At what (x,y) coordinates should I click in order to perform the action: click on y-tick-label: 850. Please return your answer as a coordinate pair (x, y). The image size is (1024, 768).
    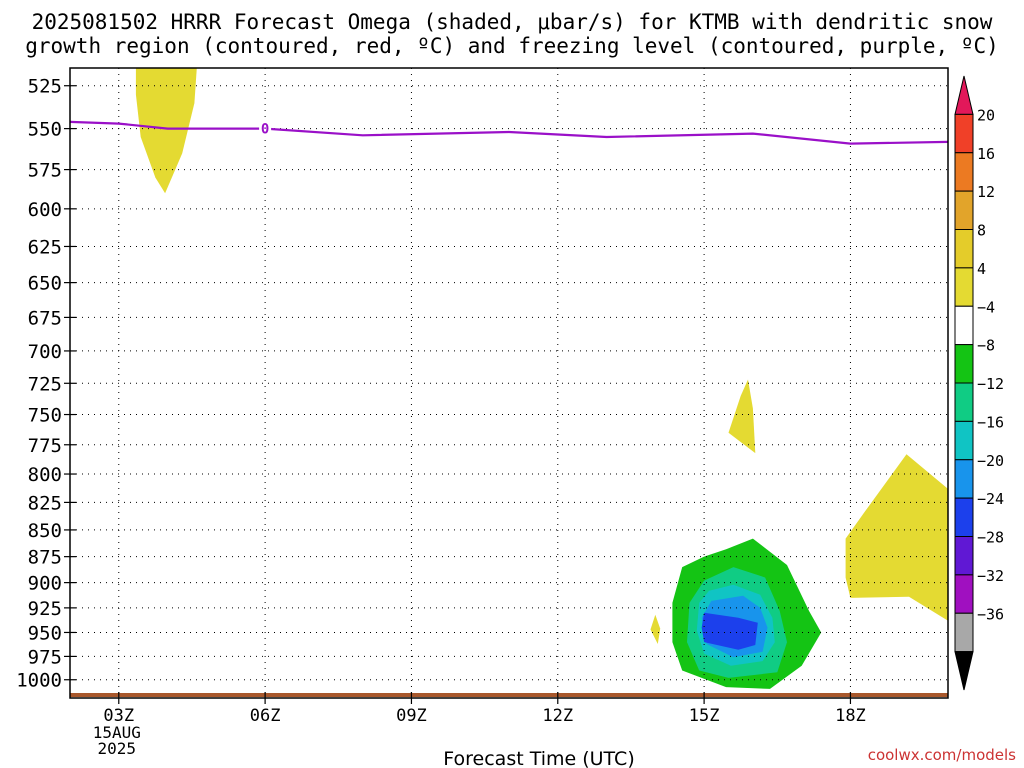
    Looking at the image, I should click on (45, 531).